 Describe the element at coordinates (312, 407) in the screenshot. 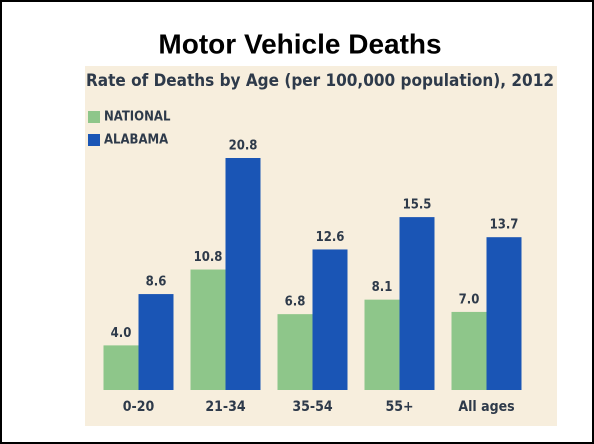

I see `x-tick-label: 35-54` at that location.